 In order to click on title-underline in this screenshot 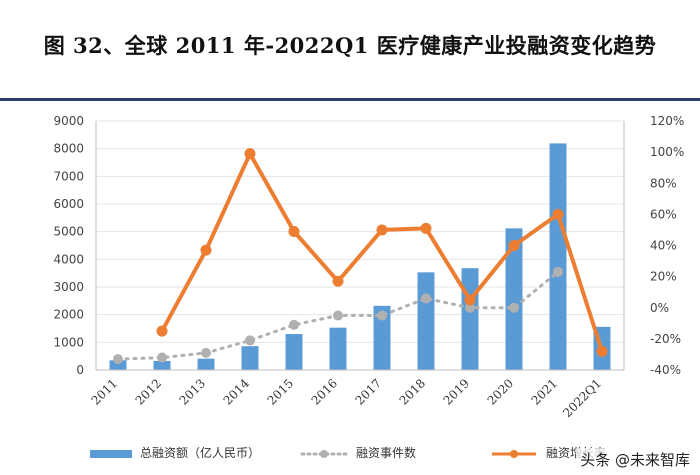, I will do `click(350, 99)`.